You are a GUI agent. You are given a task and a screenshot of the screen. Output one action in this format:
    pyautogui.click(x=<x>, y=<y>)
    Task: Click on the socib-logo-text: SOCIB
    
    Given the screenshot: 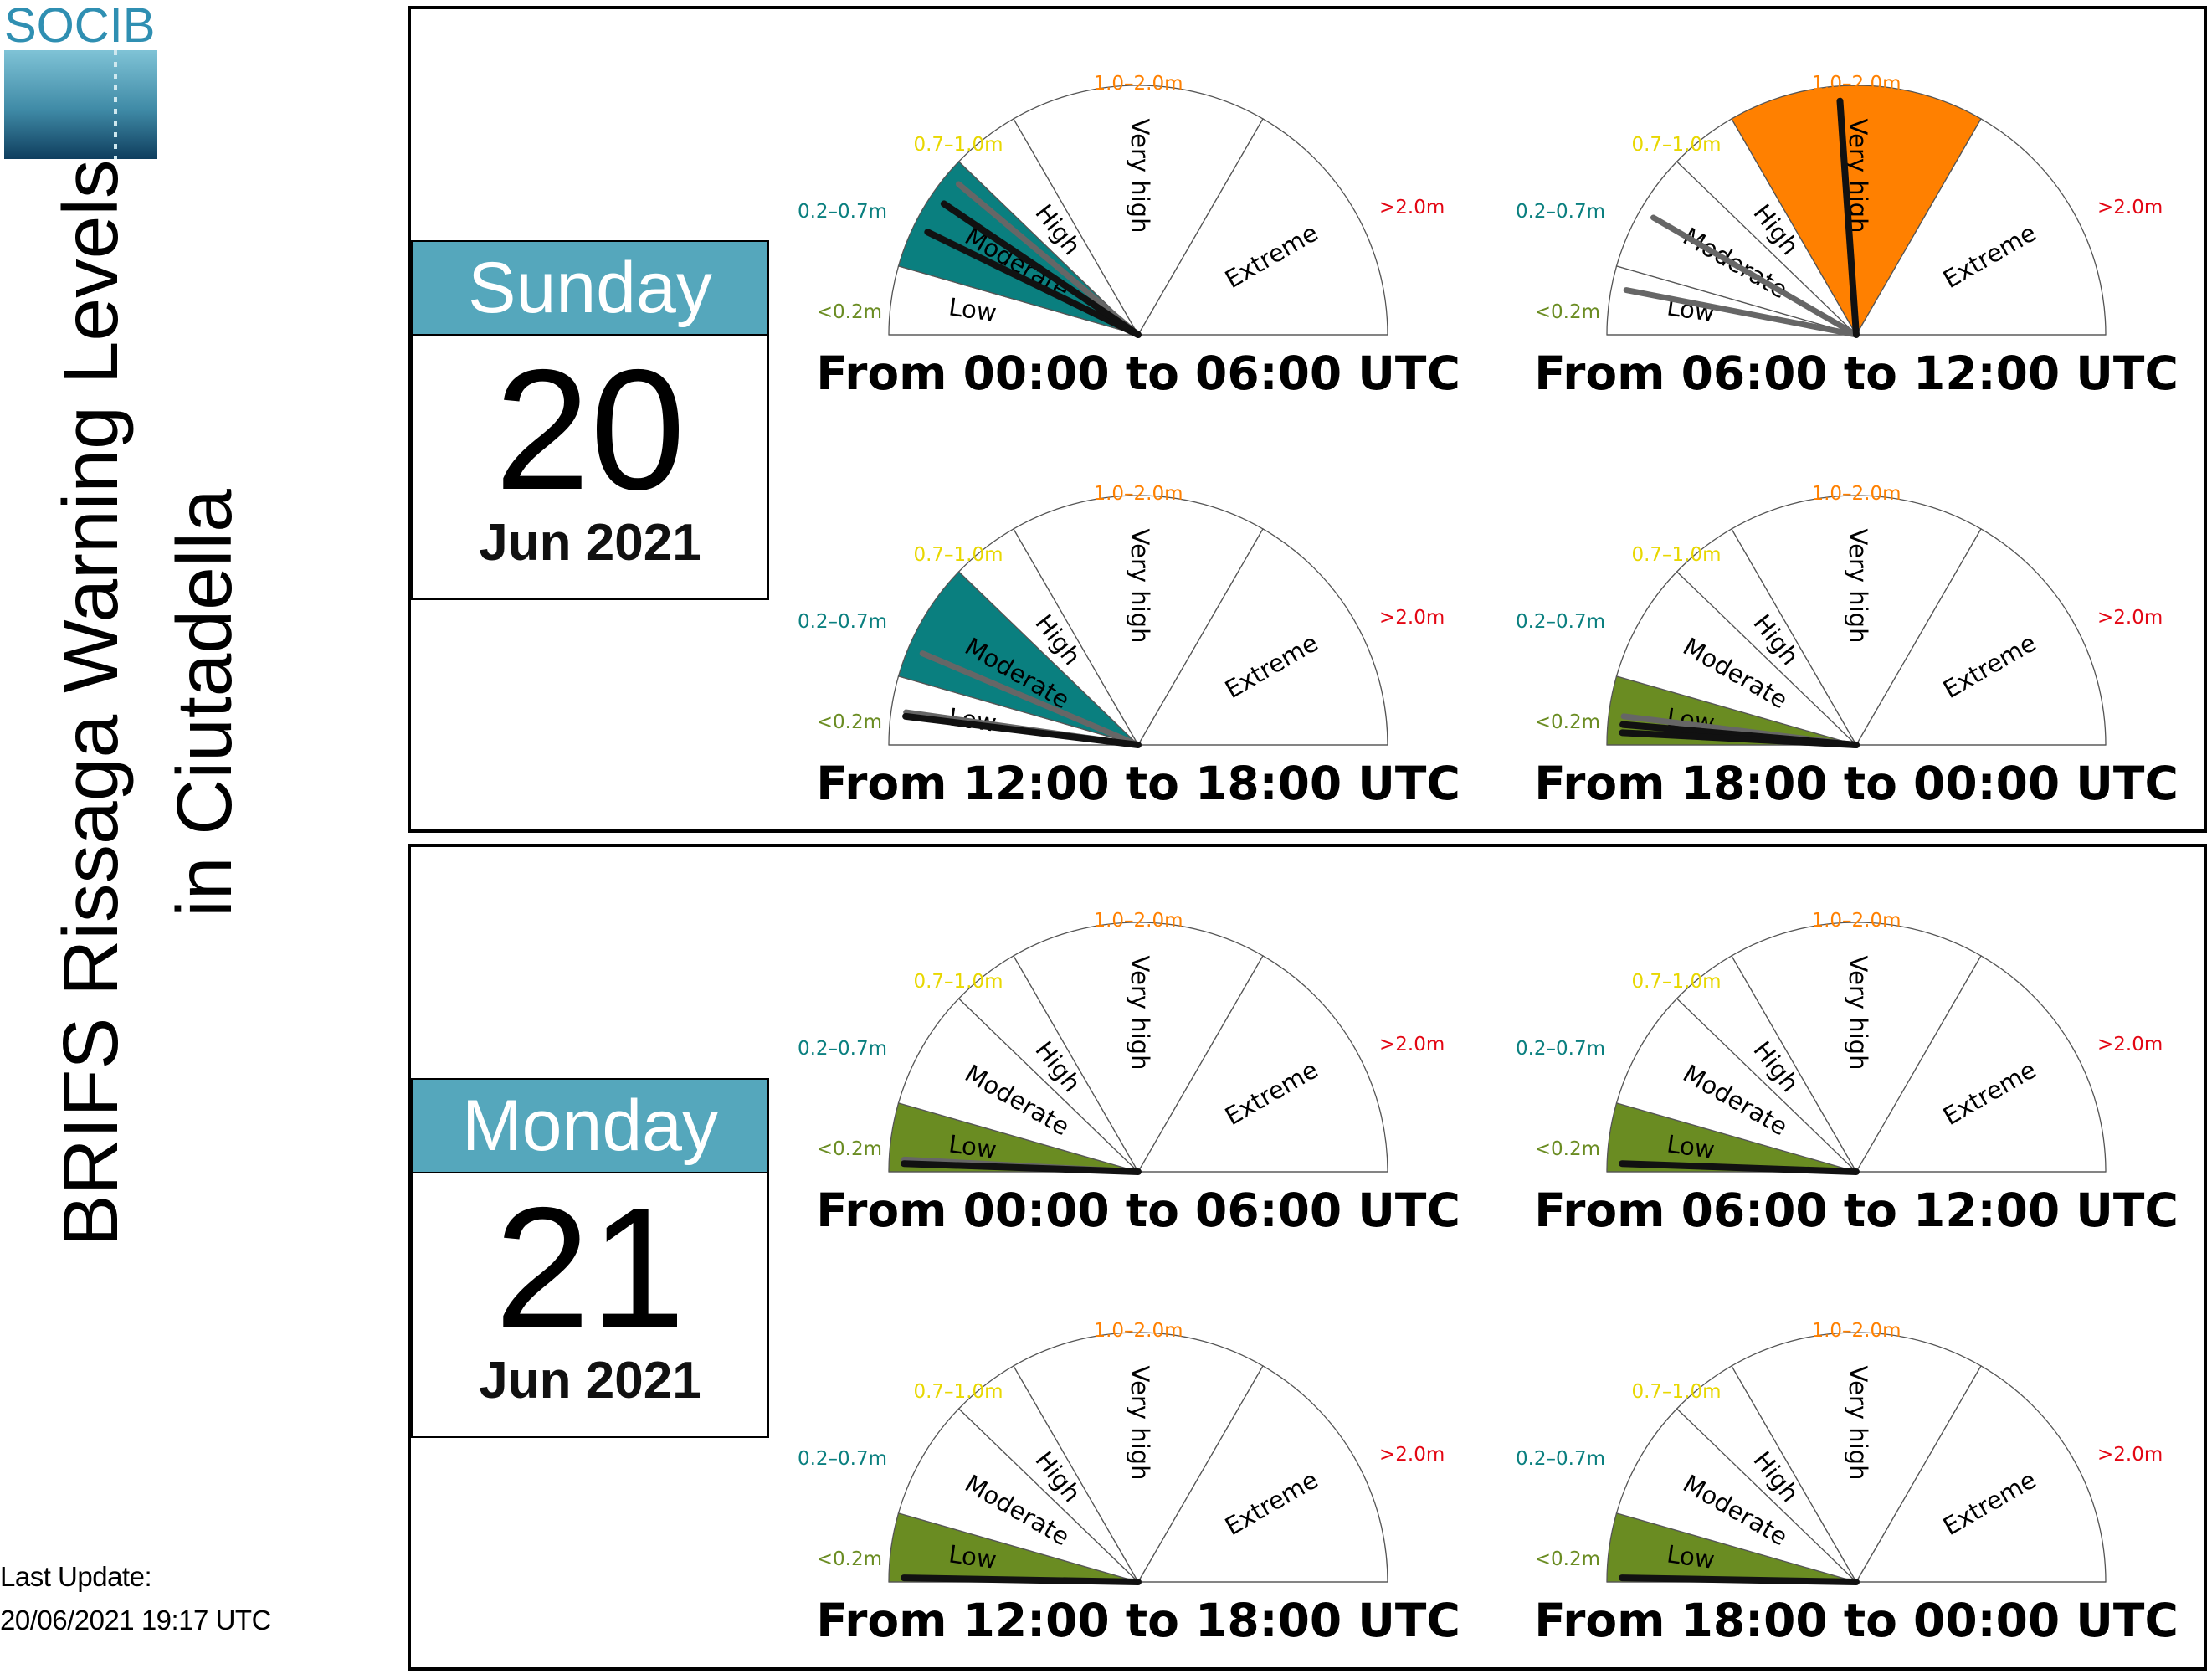 What is the action you would take?
    pyautogui.click(x=80, y=26)
    